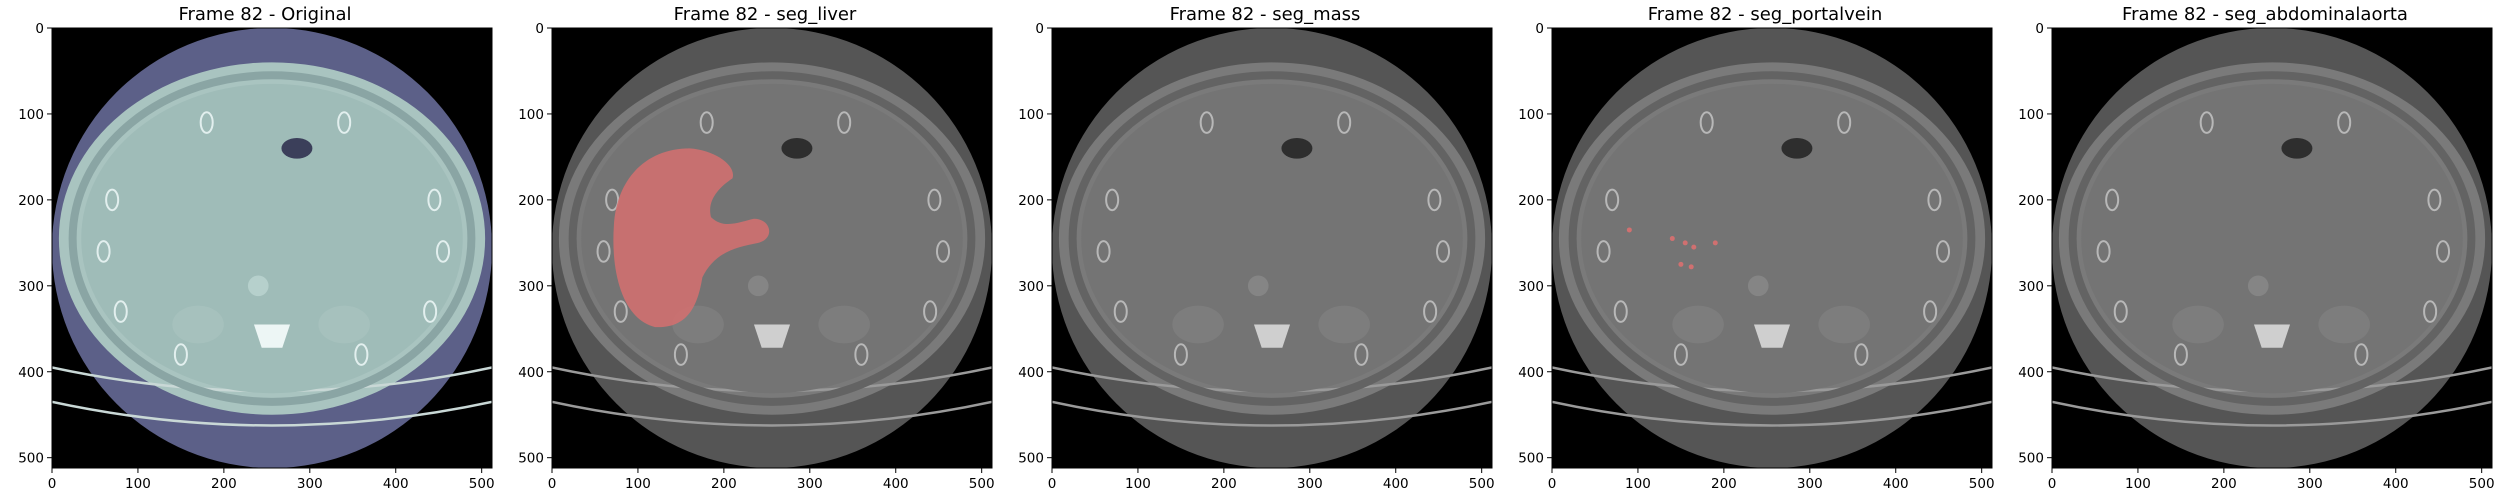  I want to click on liver-segmentation, so click(691, 238).